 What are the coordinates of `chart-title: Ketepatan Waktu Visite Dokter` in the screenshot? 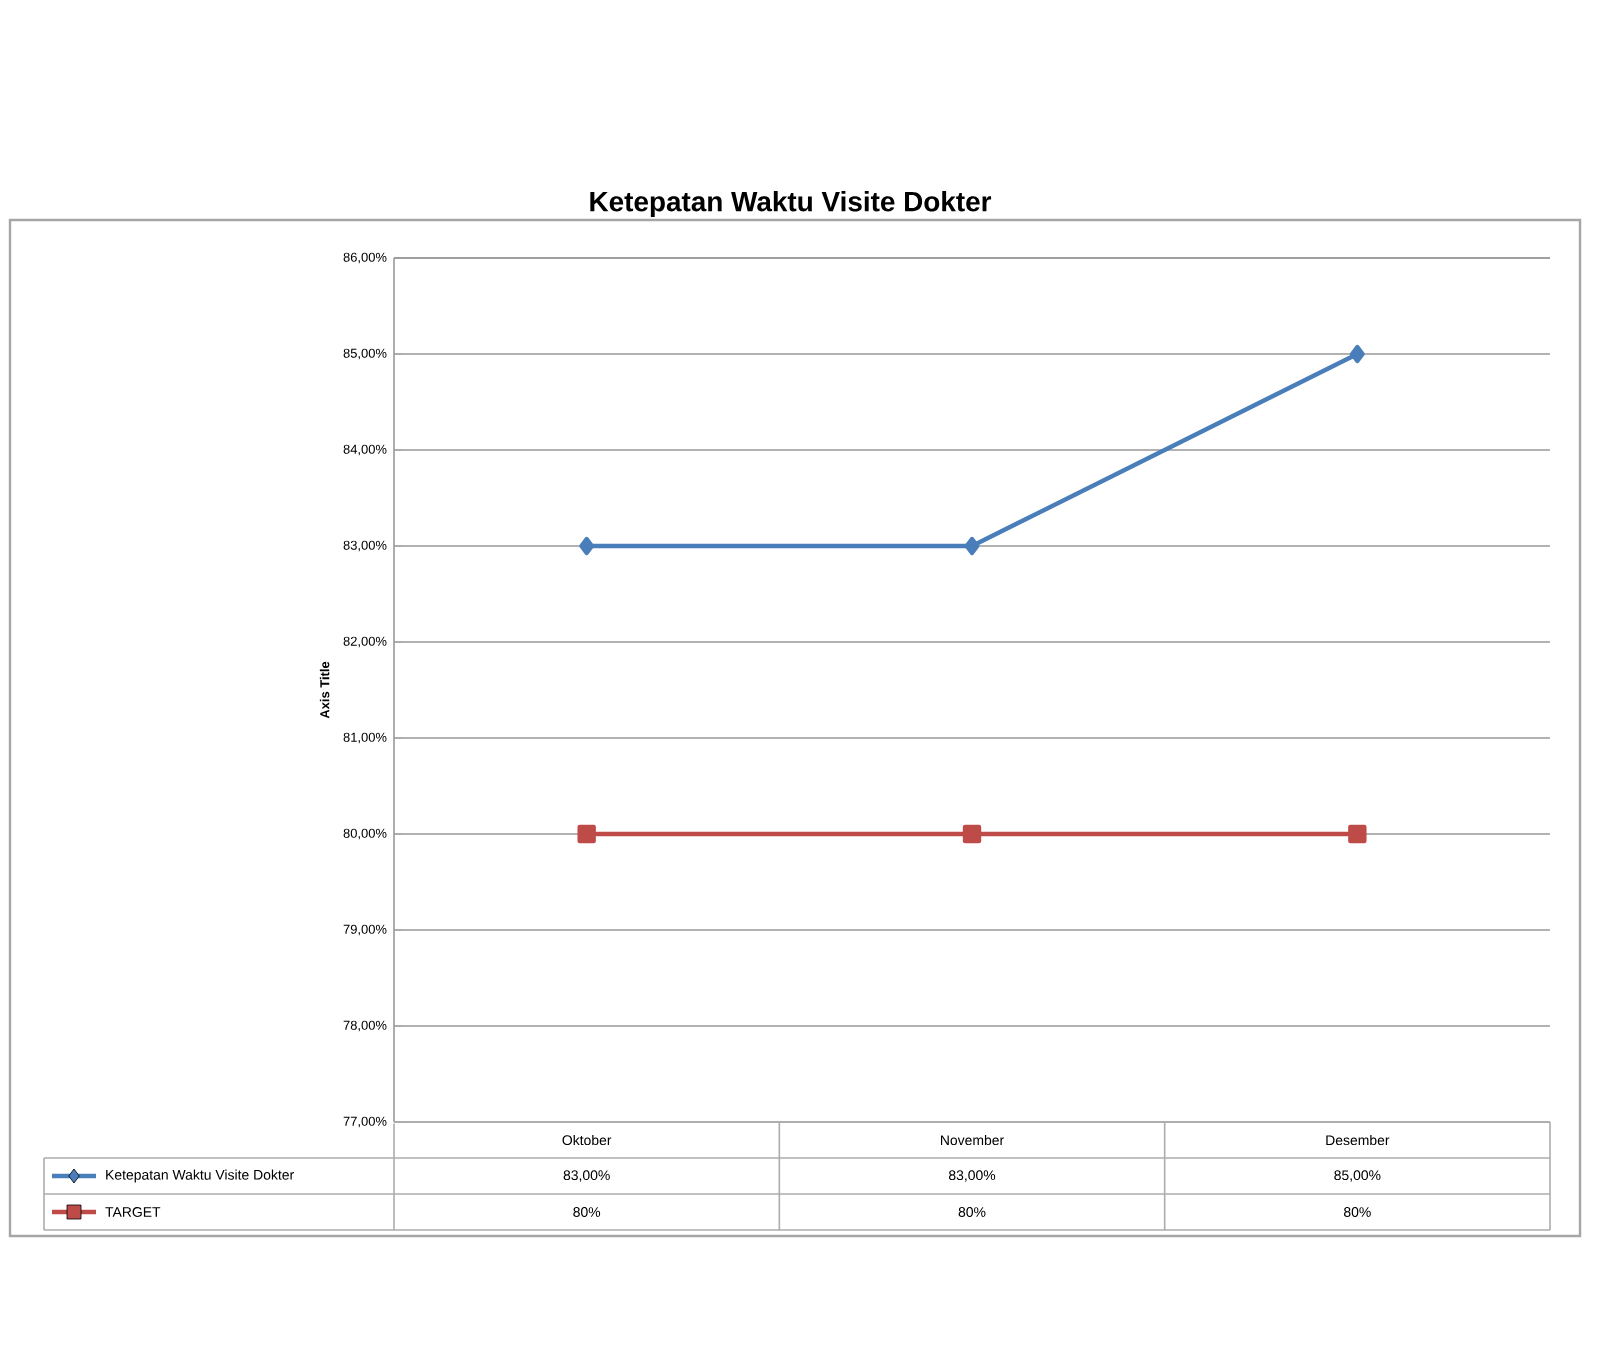 It's located at (791, 203).